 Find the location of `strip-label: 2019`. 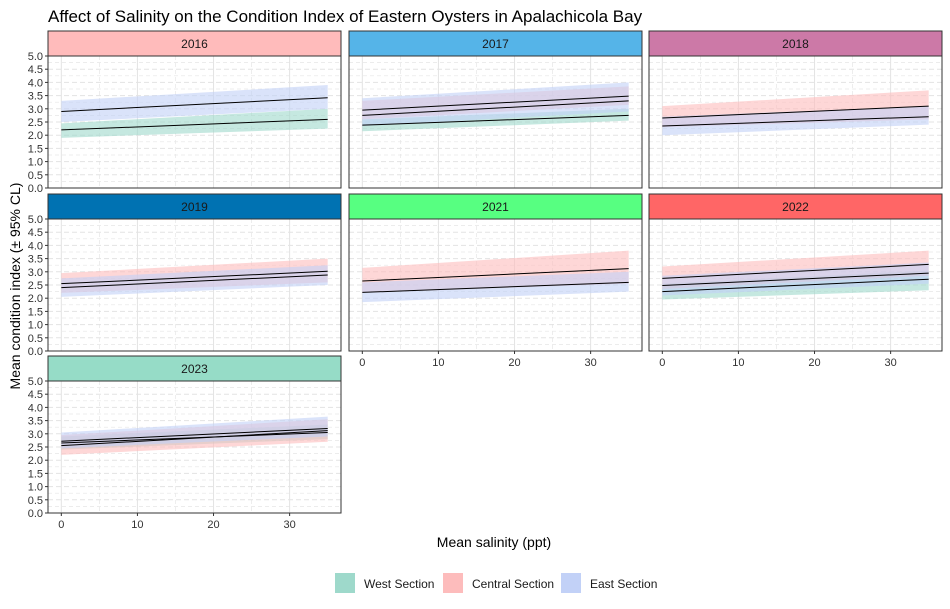

strip-label: 2019 is located at coordinates (194, 207).